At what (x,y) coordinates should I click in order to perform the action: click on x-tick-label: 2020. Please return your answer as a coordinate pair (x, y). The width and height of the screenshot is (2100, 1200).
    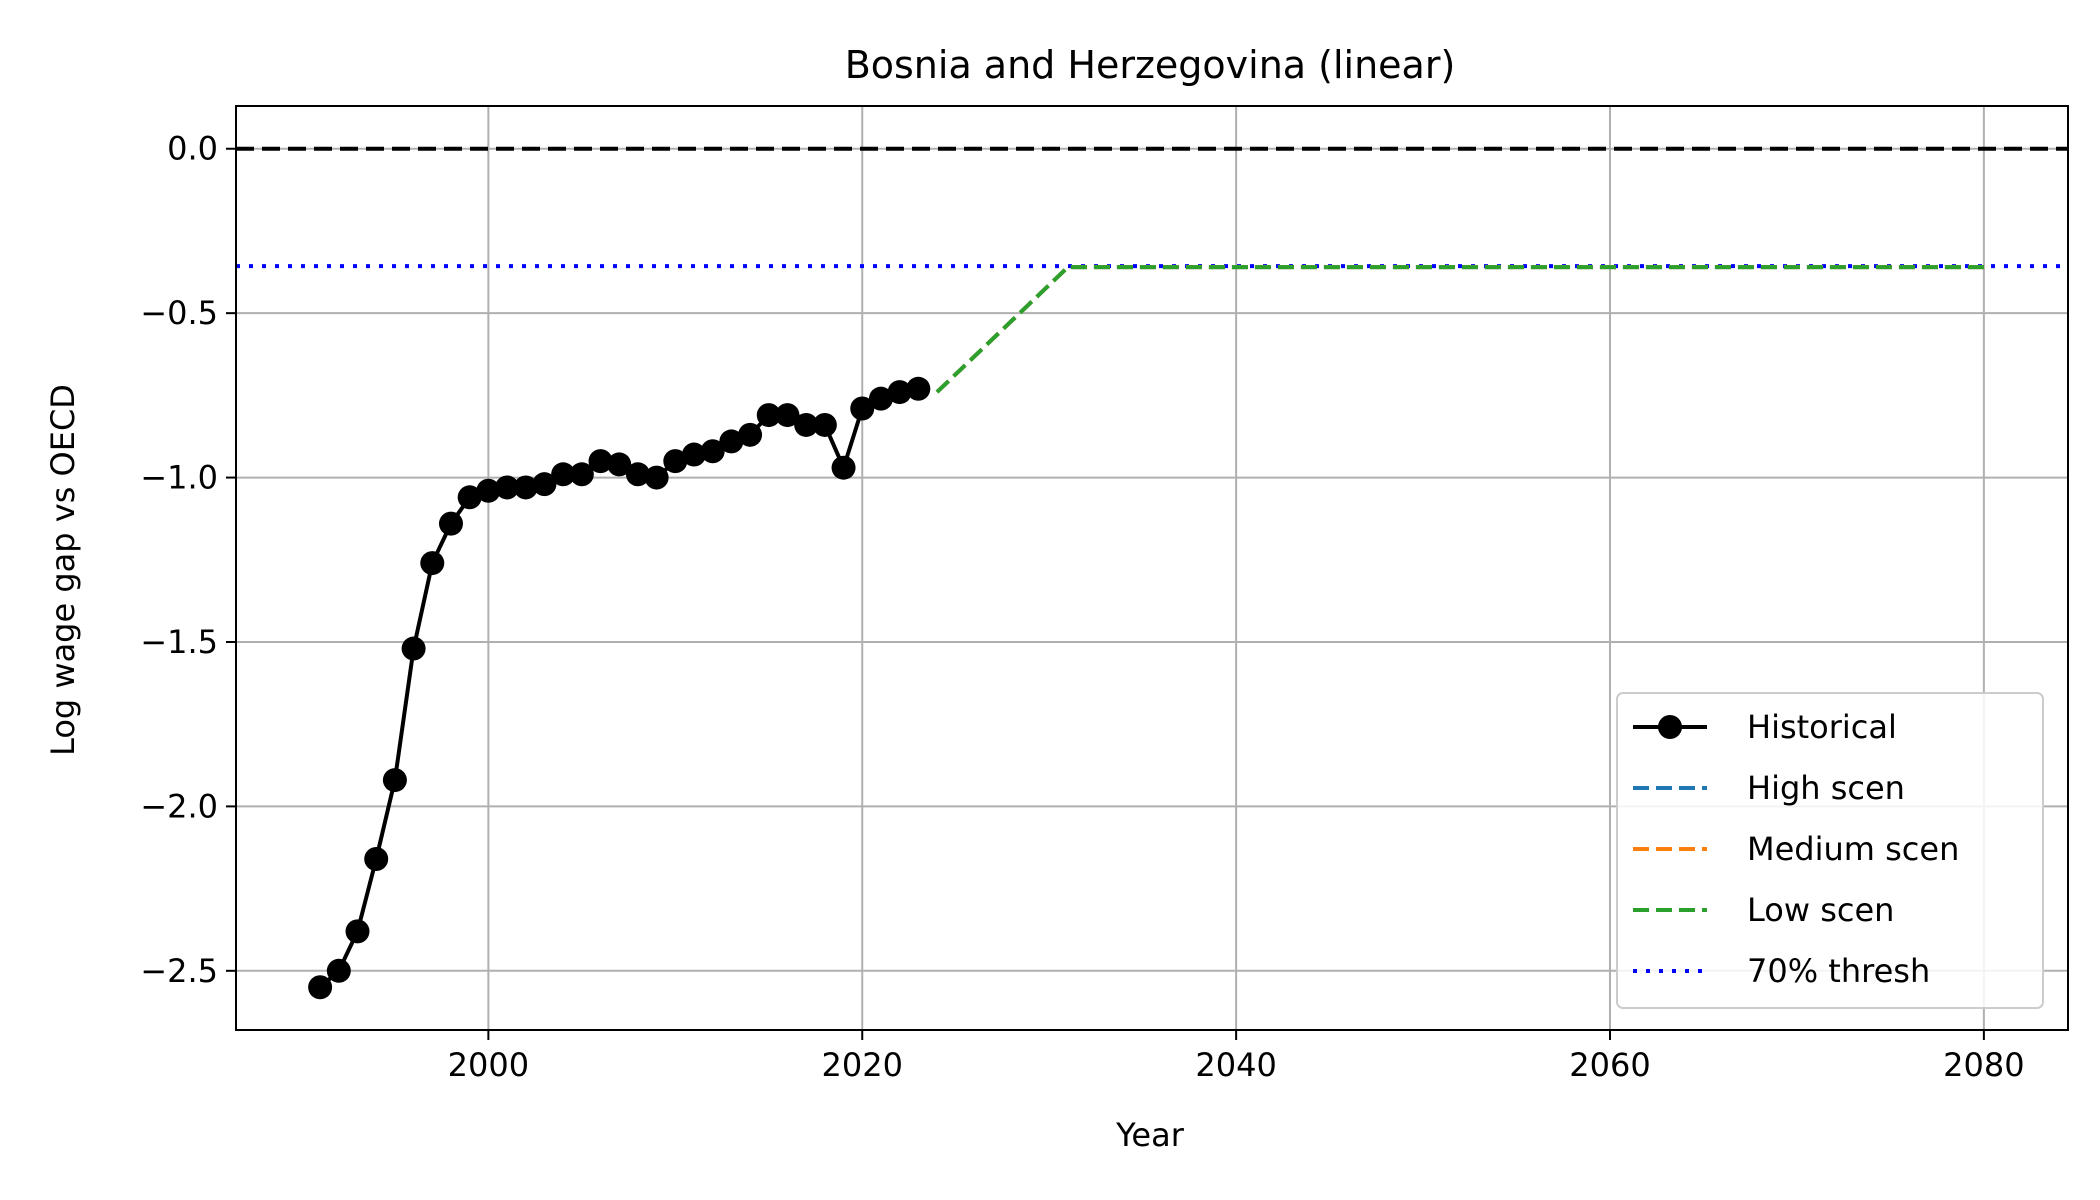
    Looking at the image, I should click on (862, 1065).